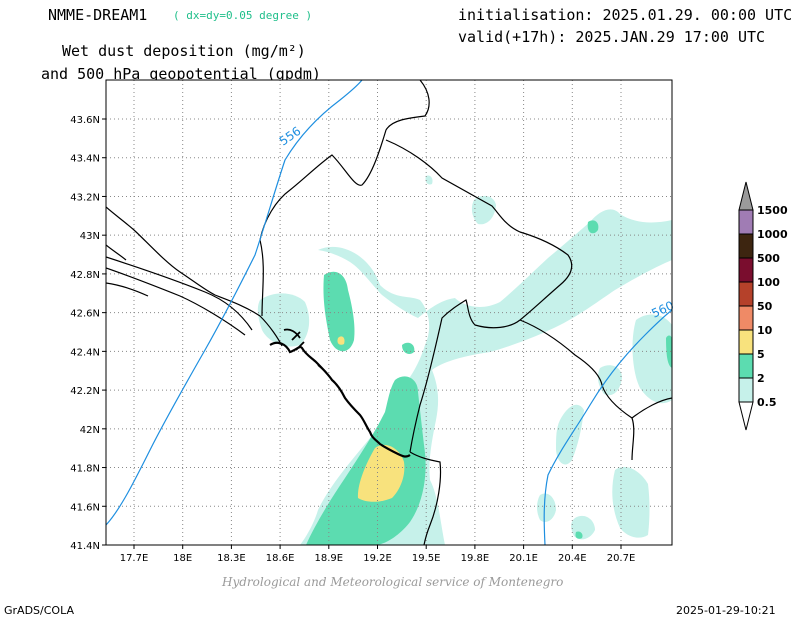 The image size is (800, 618). I want to click on legend-level-label: 100, so click(768, 282).